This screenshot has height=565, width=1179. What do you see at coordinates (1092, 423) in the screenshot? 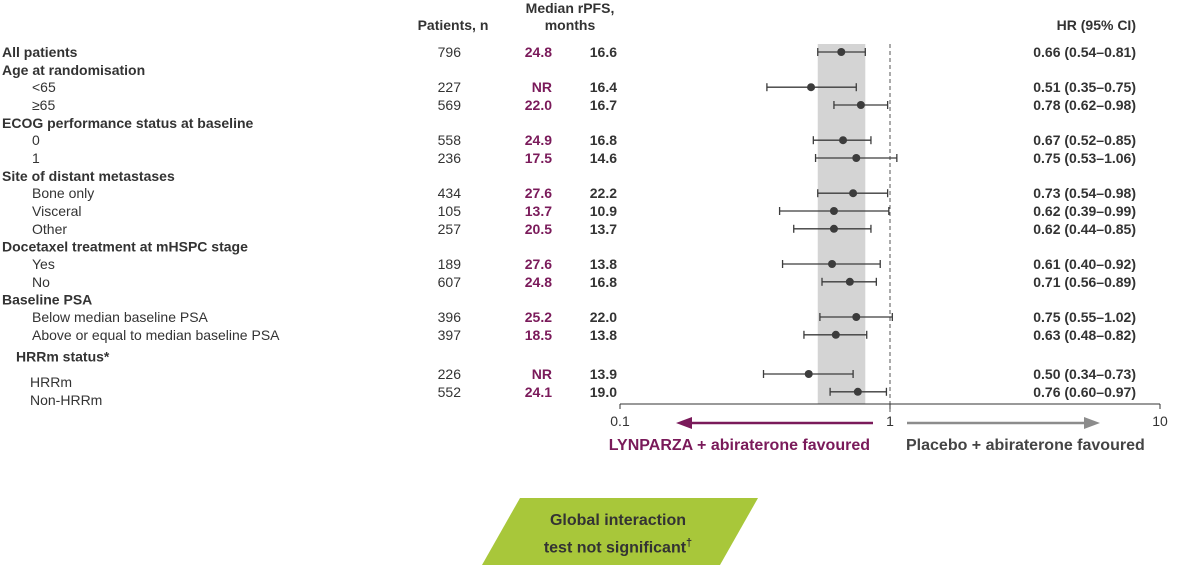
I see `placebo-arrow-head` at bounding box center [1092, 423].